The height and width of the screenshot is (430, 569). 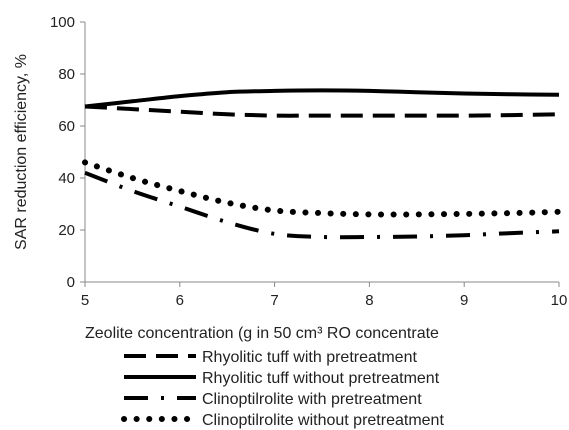 I want to click on x-tick-label: 10, so click(x=559, y=300).